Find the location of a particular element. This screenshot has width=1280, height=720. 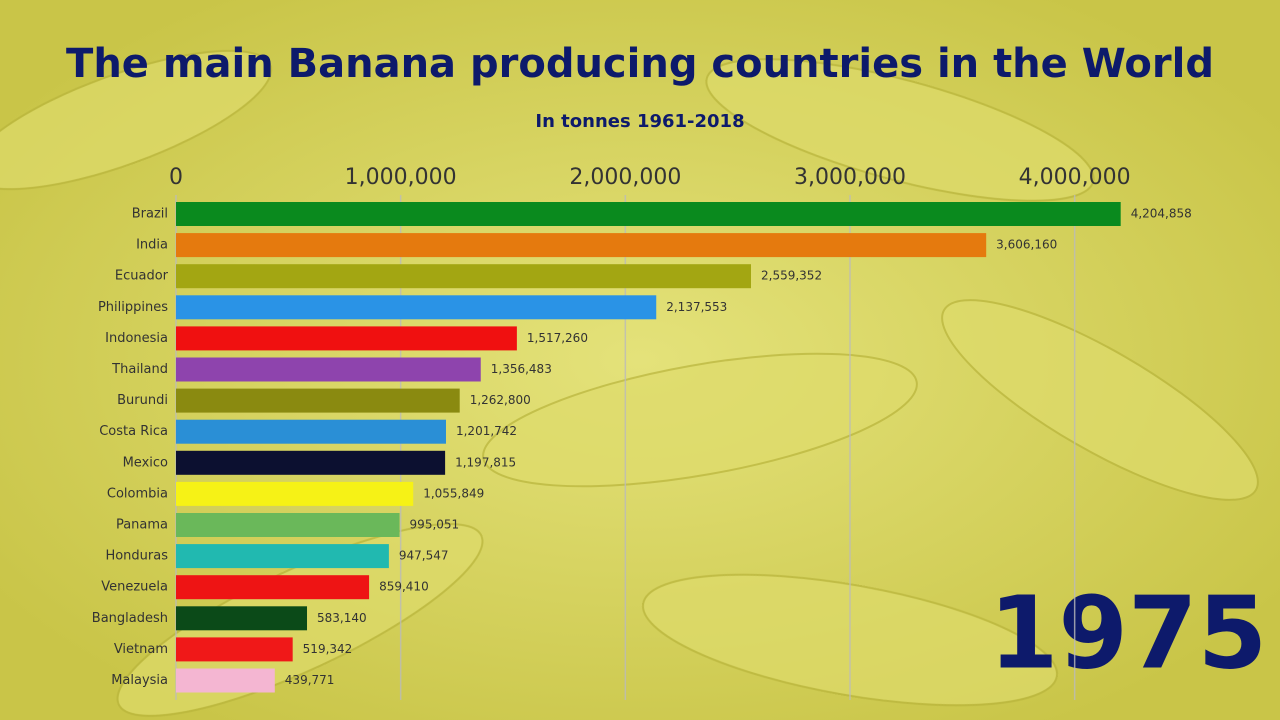

y-tick-label: Vietnam is located at coordinates (141, 649).